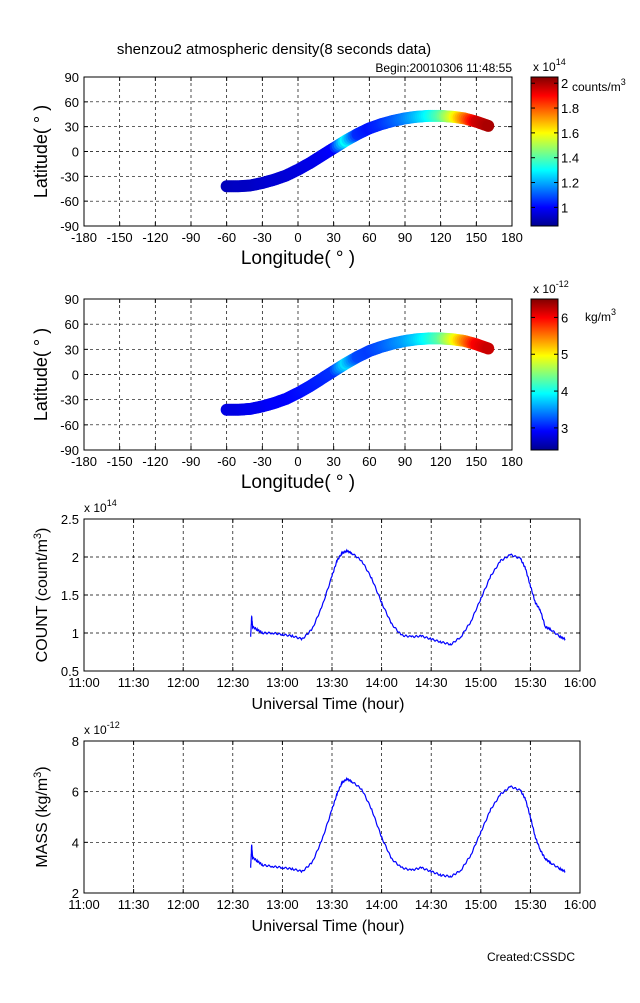 This screenshot has width=640, height=1003. Describe the element at coordinates (113, 725) in the screenshot. I see `scale-factor-exp: -12` at that location.